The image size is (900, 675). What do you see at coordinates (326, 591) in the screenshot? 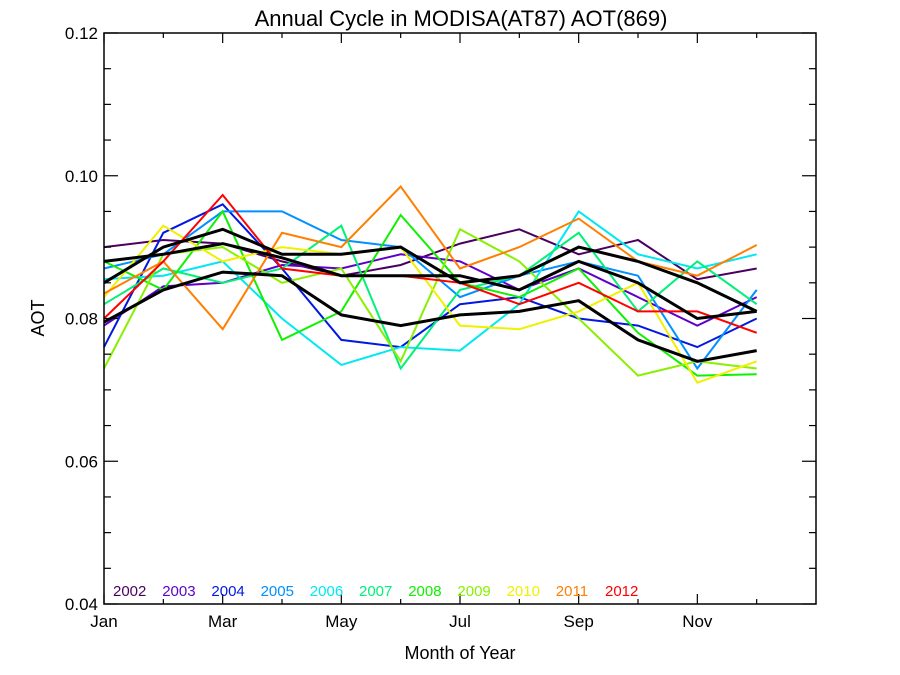
I see `legend-item: 2006` at bounding box center [326, 591].